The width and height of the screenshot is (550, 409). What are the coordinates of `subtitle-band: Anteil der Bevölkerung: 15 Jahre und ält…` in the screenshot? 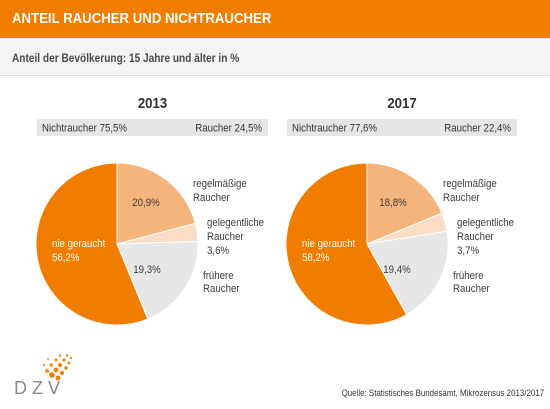 It's located at (275, 57).